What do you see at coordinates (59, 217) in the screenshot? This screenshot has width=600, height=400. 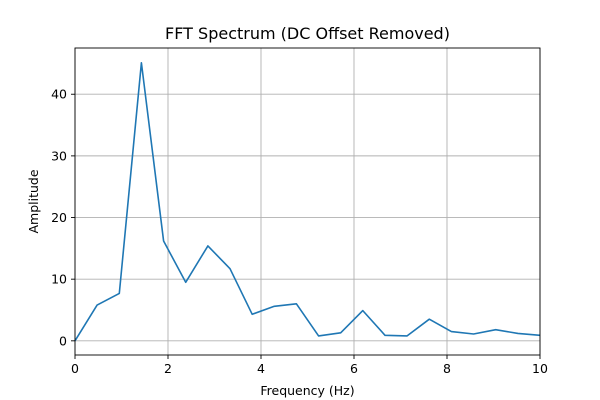 I see `y-tick-label: 20` at bounding box center [59, 217].